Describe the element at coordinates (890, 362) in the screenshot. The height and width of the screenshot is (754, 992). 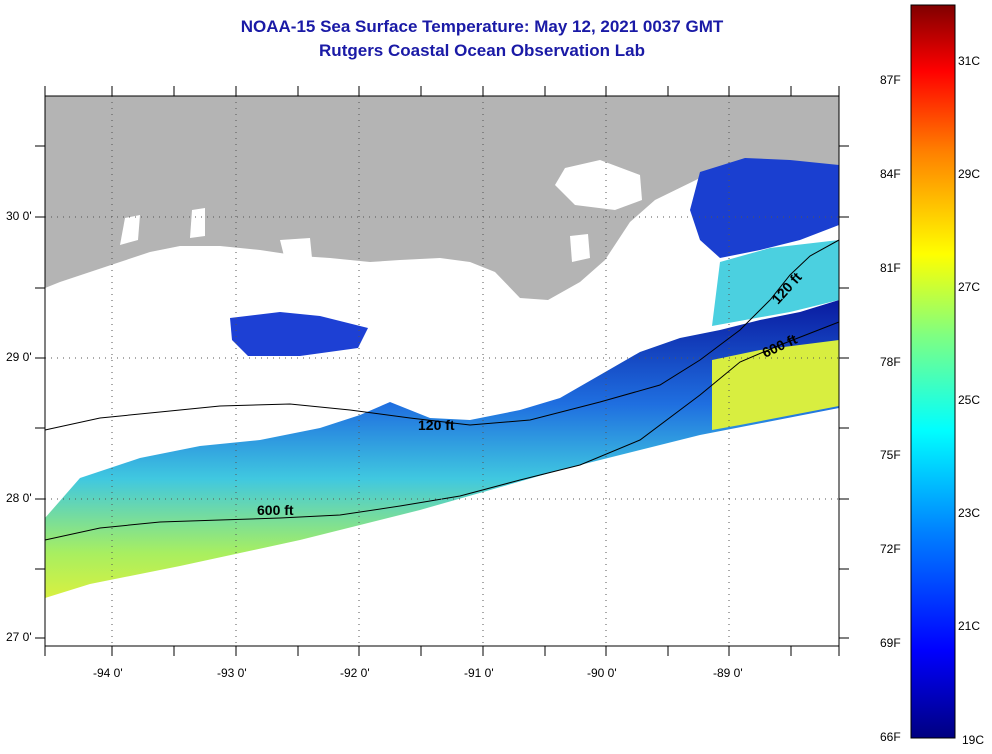
I see `colorbar-f-label: 78F` at that location.